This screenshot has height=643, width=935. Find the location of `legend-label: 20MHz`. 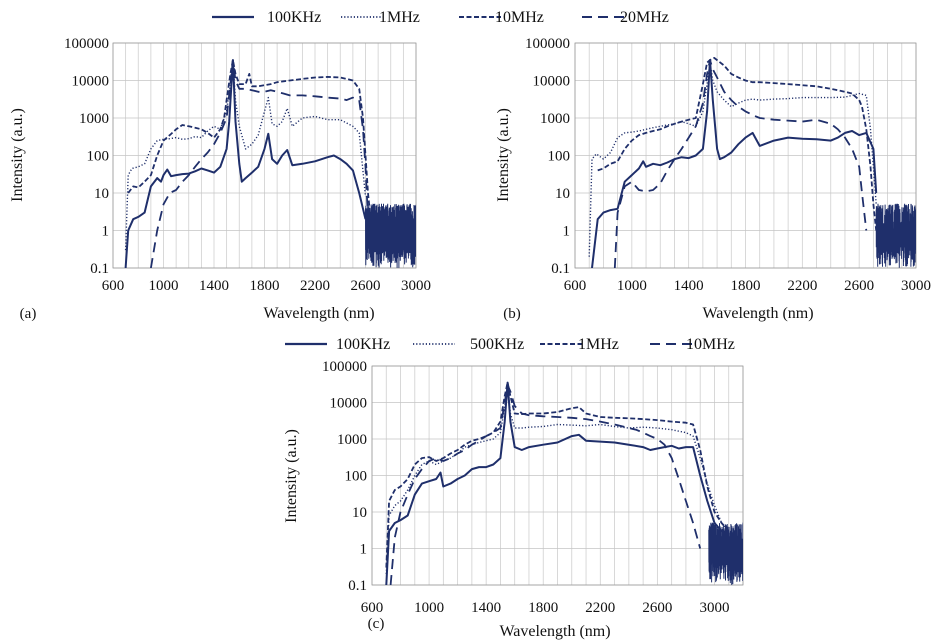

legend-label: 20MHz is located at coordinates (644, 17).